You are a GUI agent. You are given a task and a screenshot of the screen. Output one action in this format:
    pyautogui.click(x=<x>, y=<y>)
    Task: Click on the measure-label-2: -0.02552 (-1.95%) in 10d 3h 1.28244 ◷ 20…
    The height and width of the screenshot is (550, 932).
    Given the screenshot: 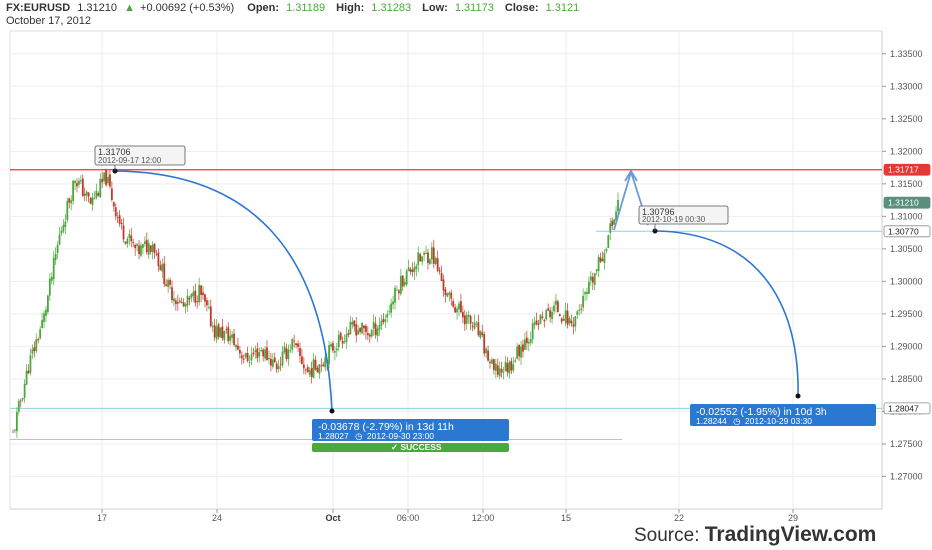 What is the action you would take?
    pyautogui.click(x=783, y=415)
    